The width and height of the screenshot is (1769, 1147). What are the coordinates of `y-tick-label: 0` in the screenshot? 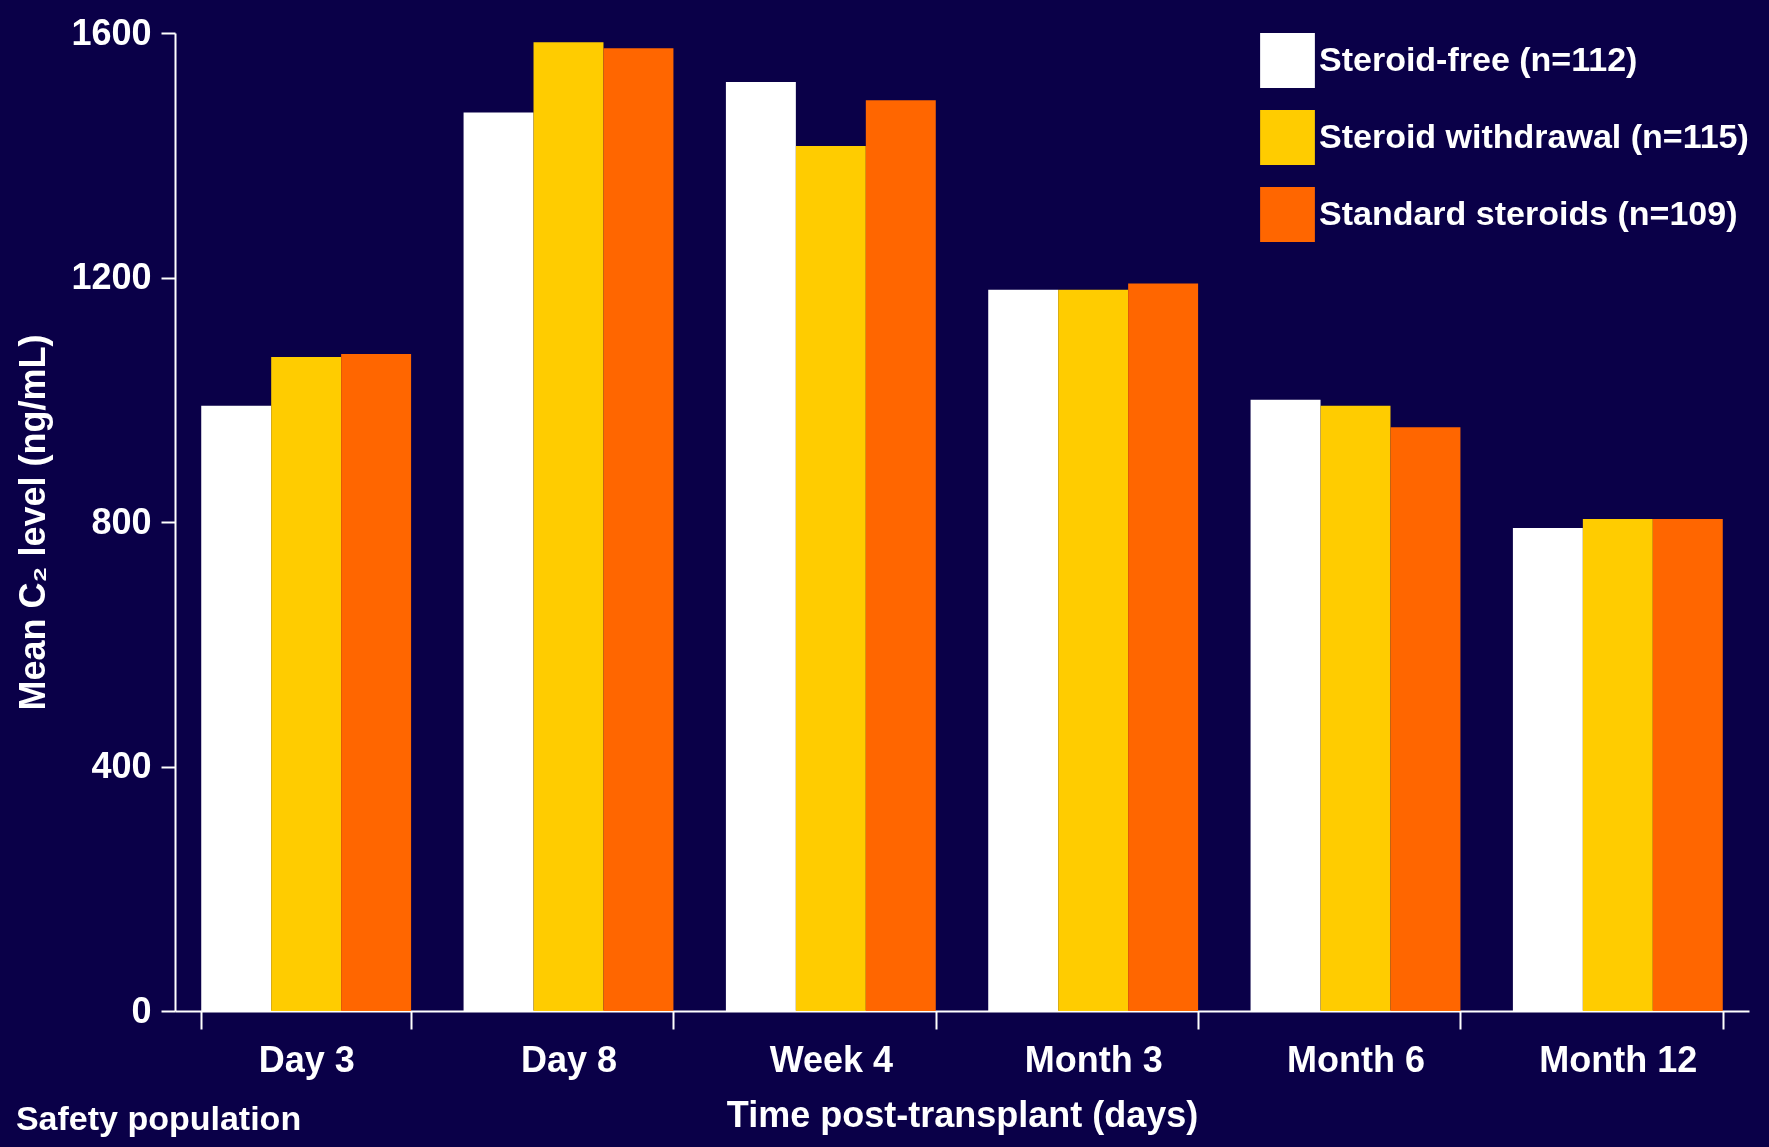 It's located at (141, 1010).